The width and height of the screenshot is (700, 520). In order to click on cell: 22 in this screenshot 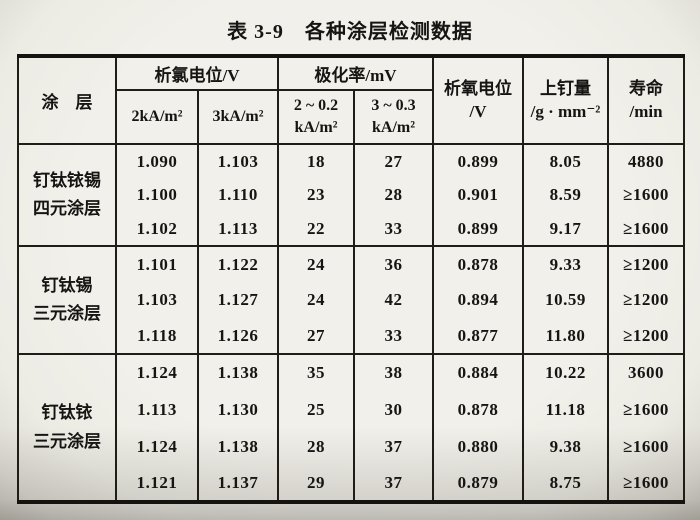, I will do `click(316, 229)`.